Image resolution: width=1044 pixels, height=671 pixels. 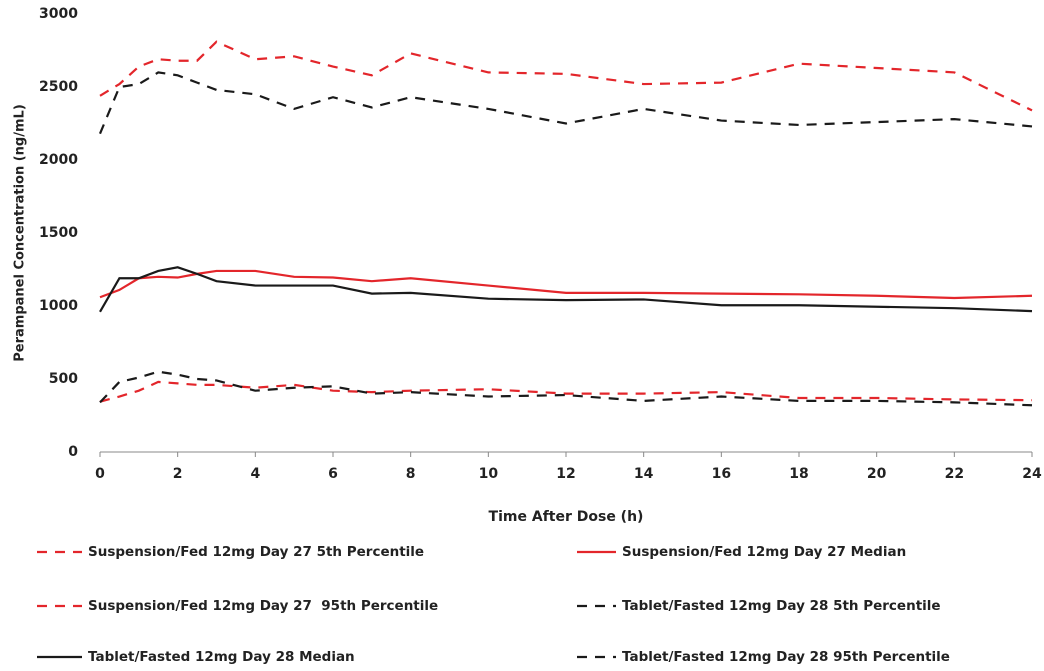 What do you see at coordinates (781, 606) in the screenshot?
I see `legend-label: Tablet/Fasted 12mg Day 28 5th Percentile` at bounding box center [781, 606].